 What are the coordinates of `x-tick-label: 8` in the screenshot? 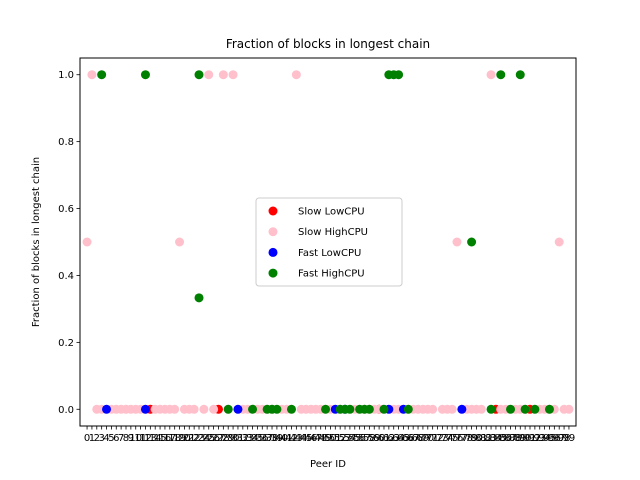 It's located at (126, 438).